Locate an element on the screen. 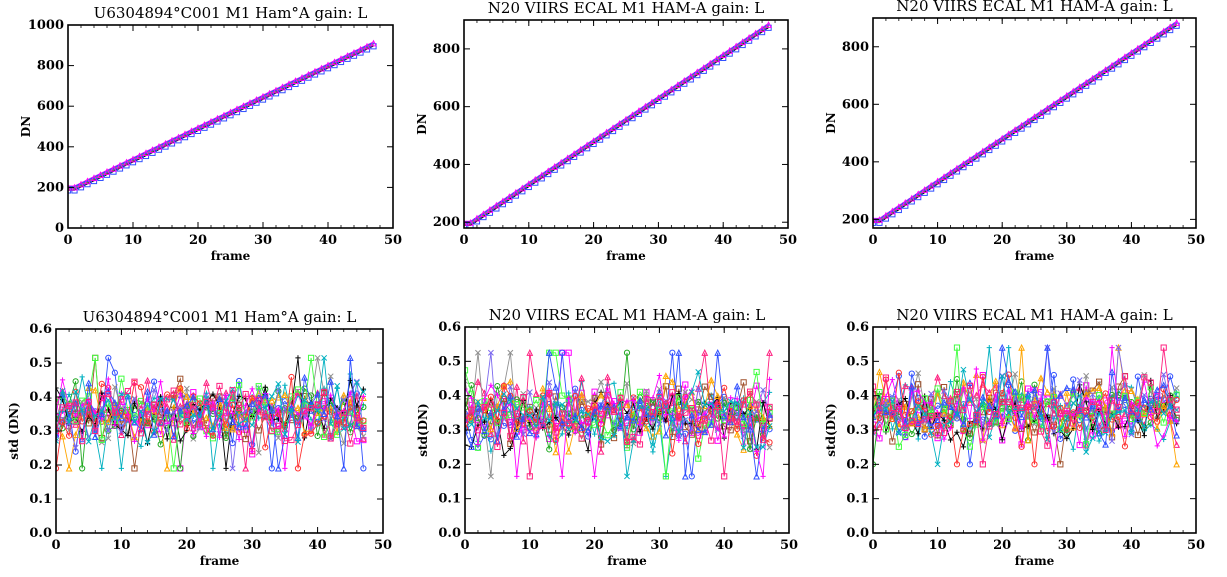 Image resolution: width=1227 pixels, height=577 pixels. x-axis-label: frame is located at coordinates (626, 256).